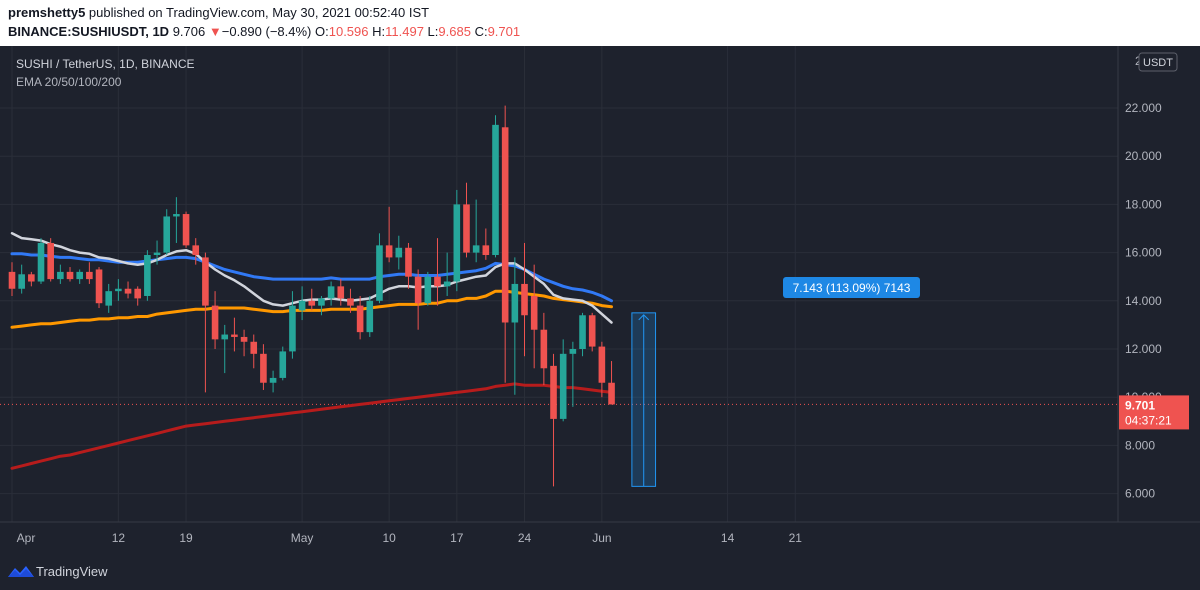 The image size is (1200, 590). What do you see at coordinates (644, 317) in the screenshot?
I see `measure-arrowhead-icon` at bounding box center [644, 317].